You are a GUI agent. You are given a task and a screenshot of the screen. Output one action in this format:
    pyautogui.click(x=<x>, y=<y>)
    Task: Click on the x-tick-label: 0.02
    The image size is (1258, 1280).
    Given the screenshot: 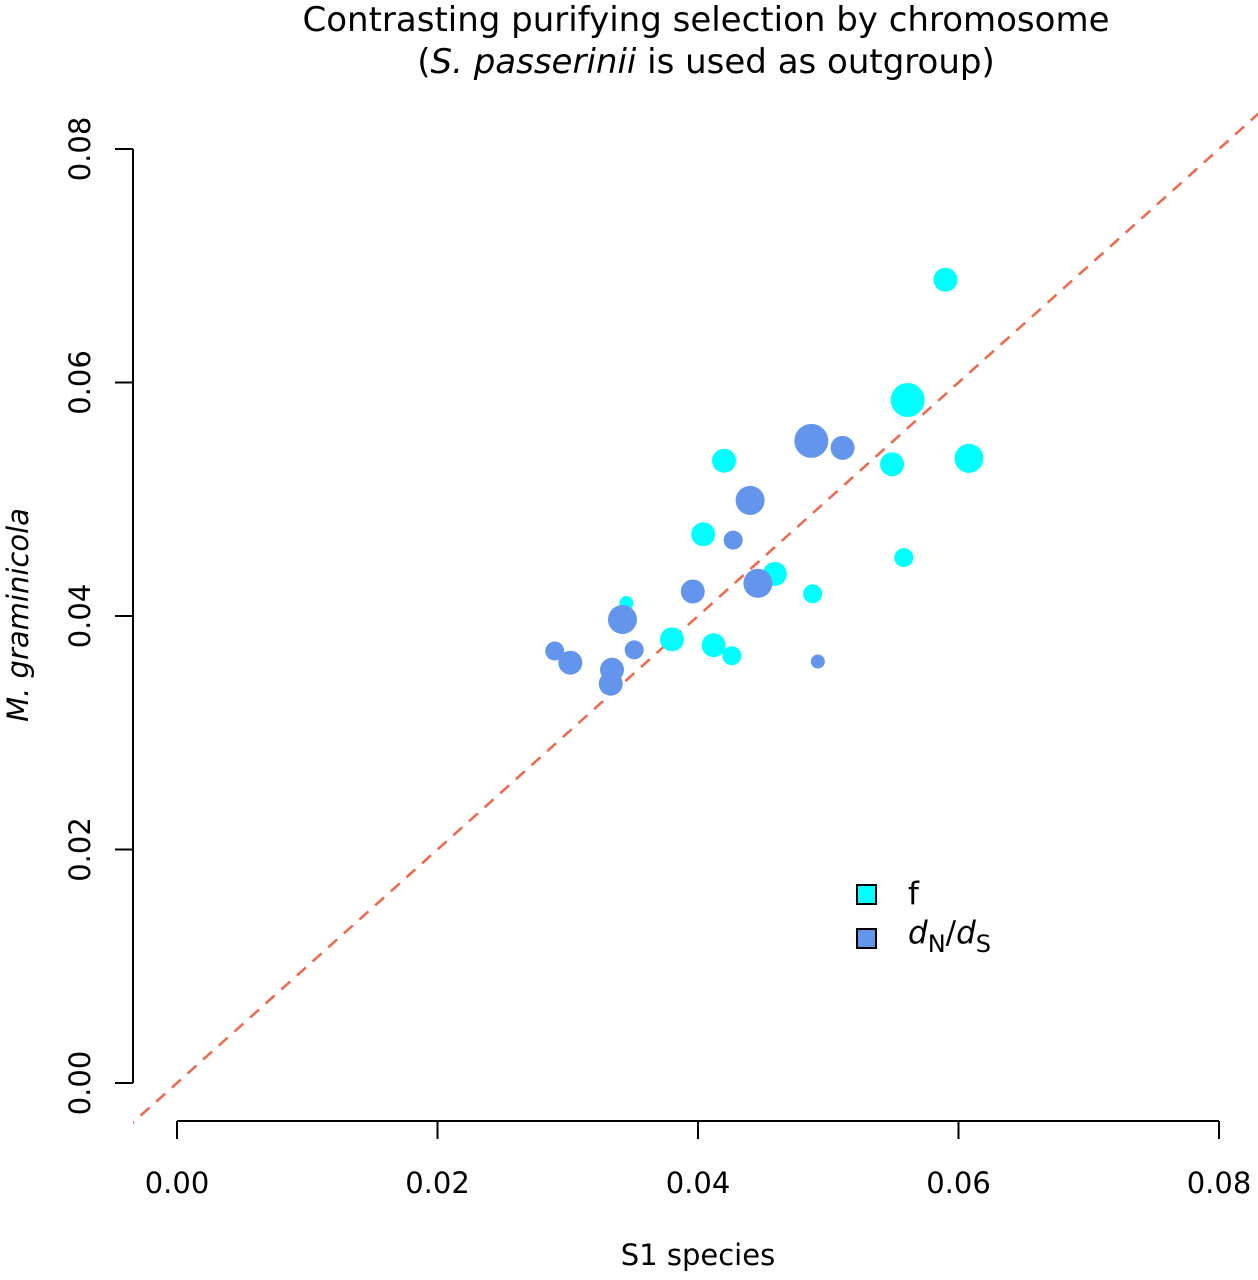 What is the action you would take?
    pyautogui.click(x=437, y=1183)
    